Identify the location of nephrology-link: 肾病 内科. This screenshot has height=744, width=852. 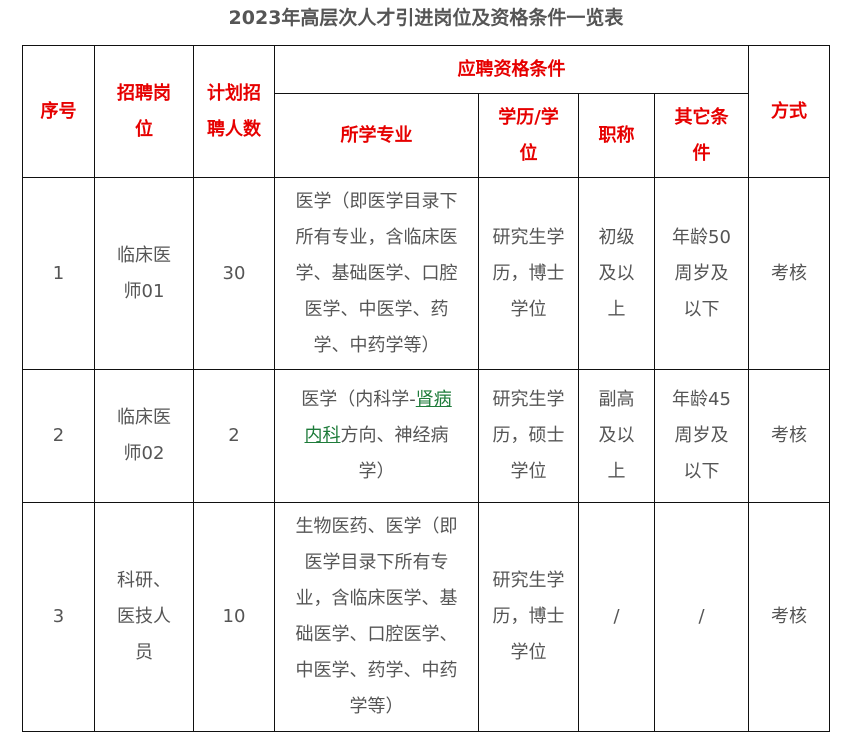
(378, 417).